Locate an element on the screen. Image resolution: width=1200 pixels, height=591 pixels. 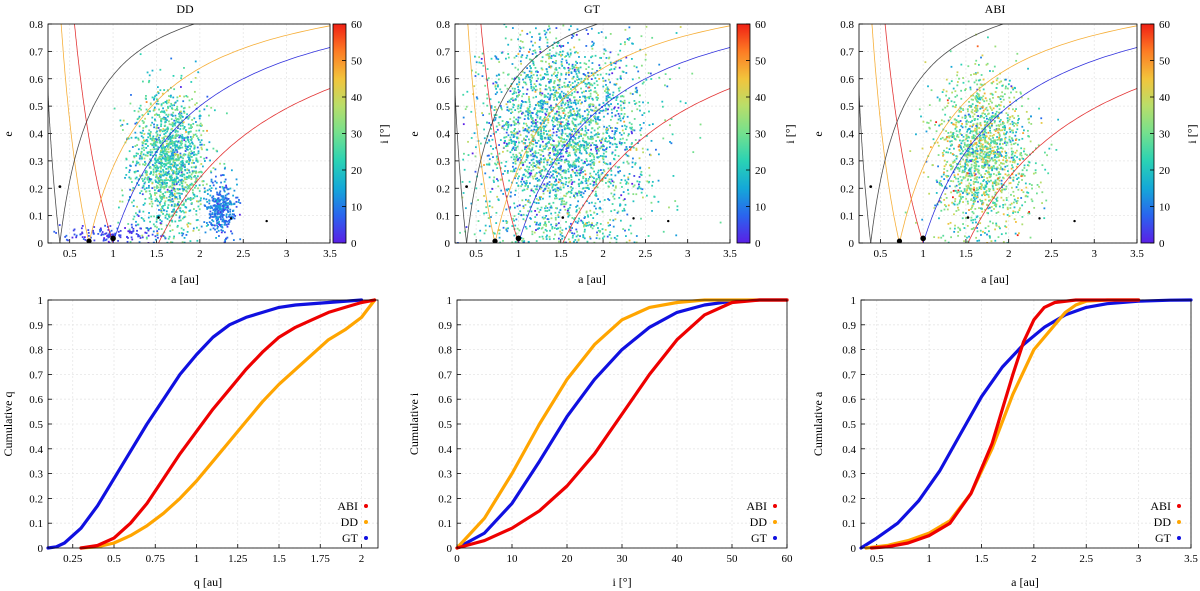
y-tick-label: 0.3 is located at coordinates (36, 162).